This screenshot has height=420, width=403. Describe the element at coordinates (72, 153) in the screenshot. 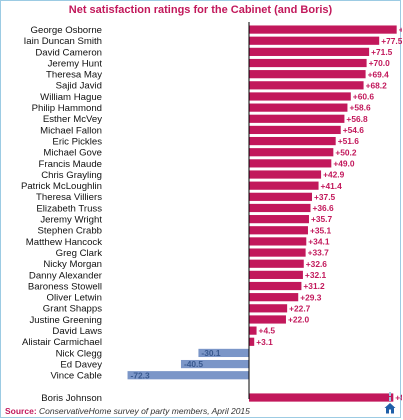

I see `category-label: Michael Gove` at that location.